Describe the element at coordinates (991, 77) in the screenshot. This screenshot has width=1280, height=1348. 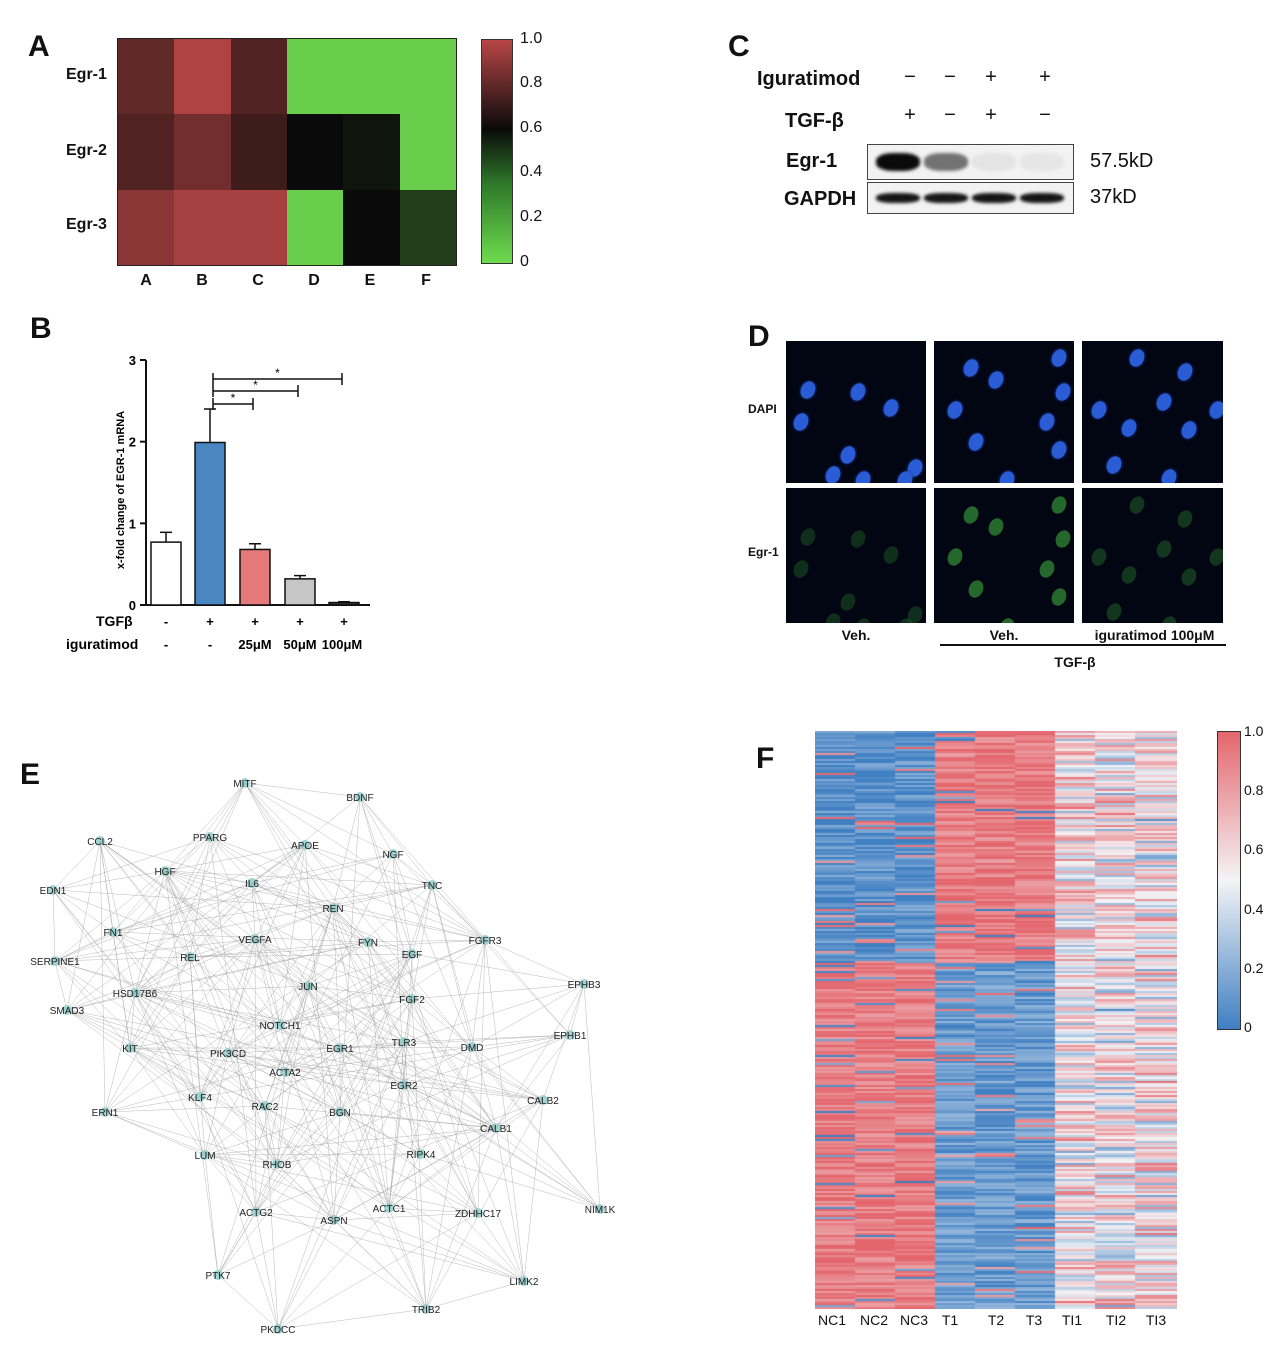
I see `blot-sign: +` at that location.